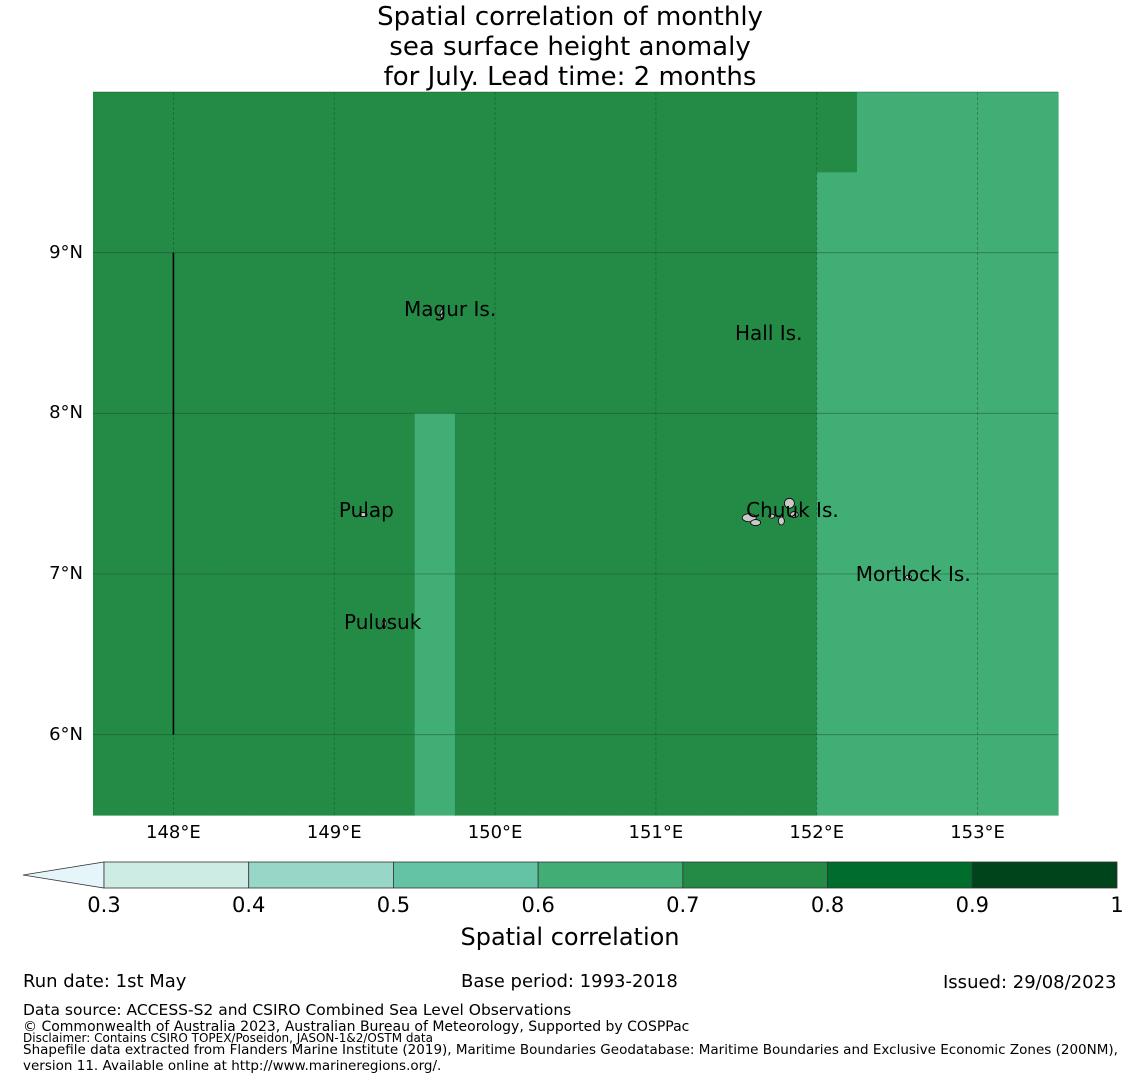  Describe the element at coordinates (66, 573) in the screenshot. I see `y-tick-label: 7°N` at that location.